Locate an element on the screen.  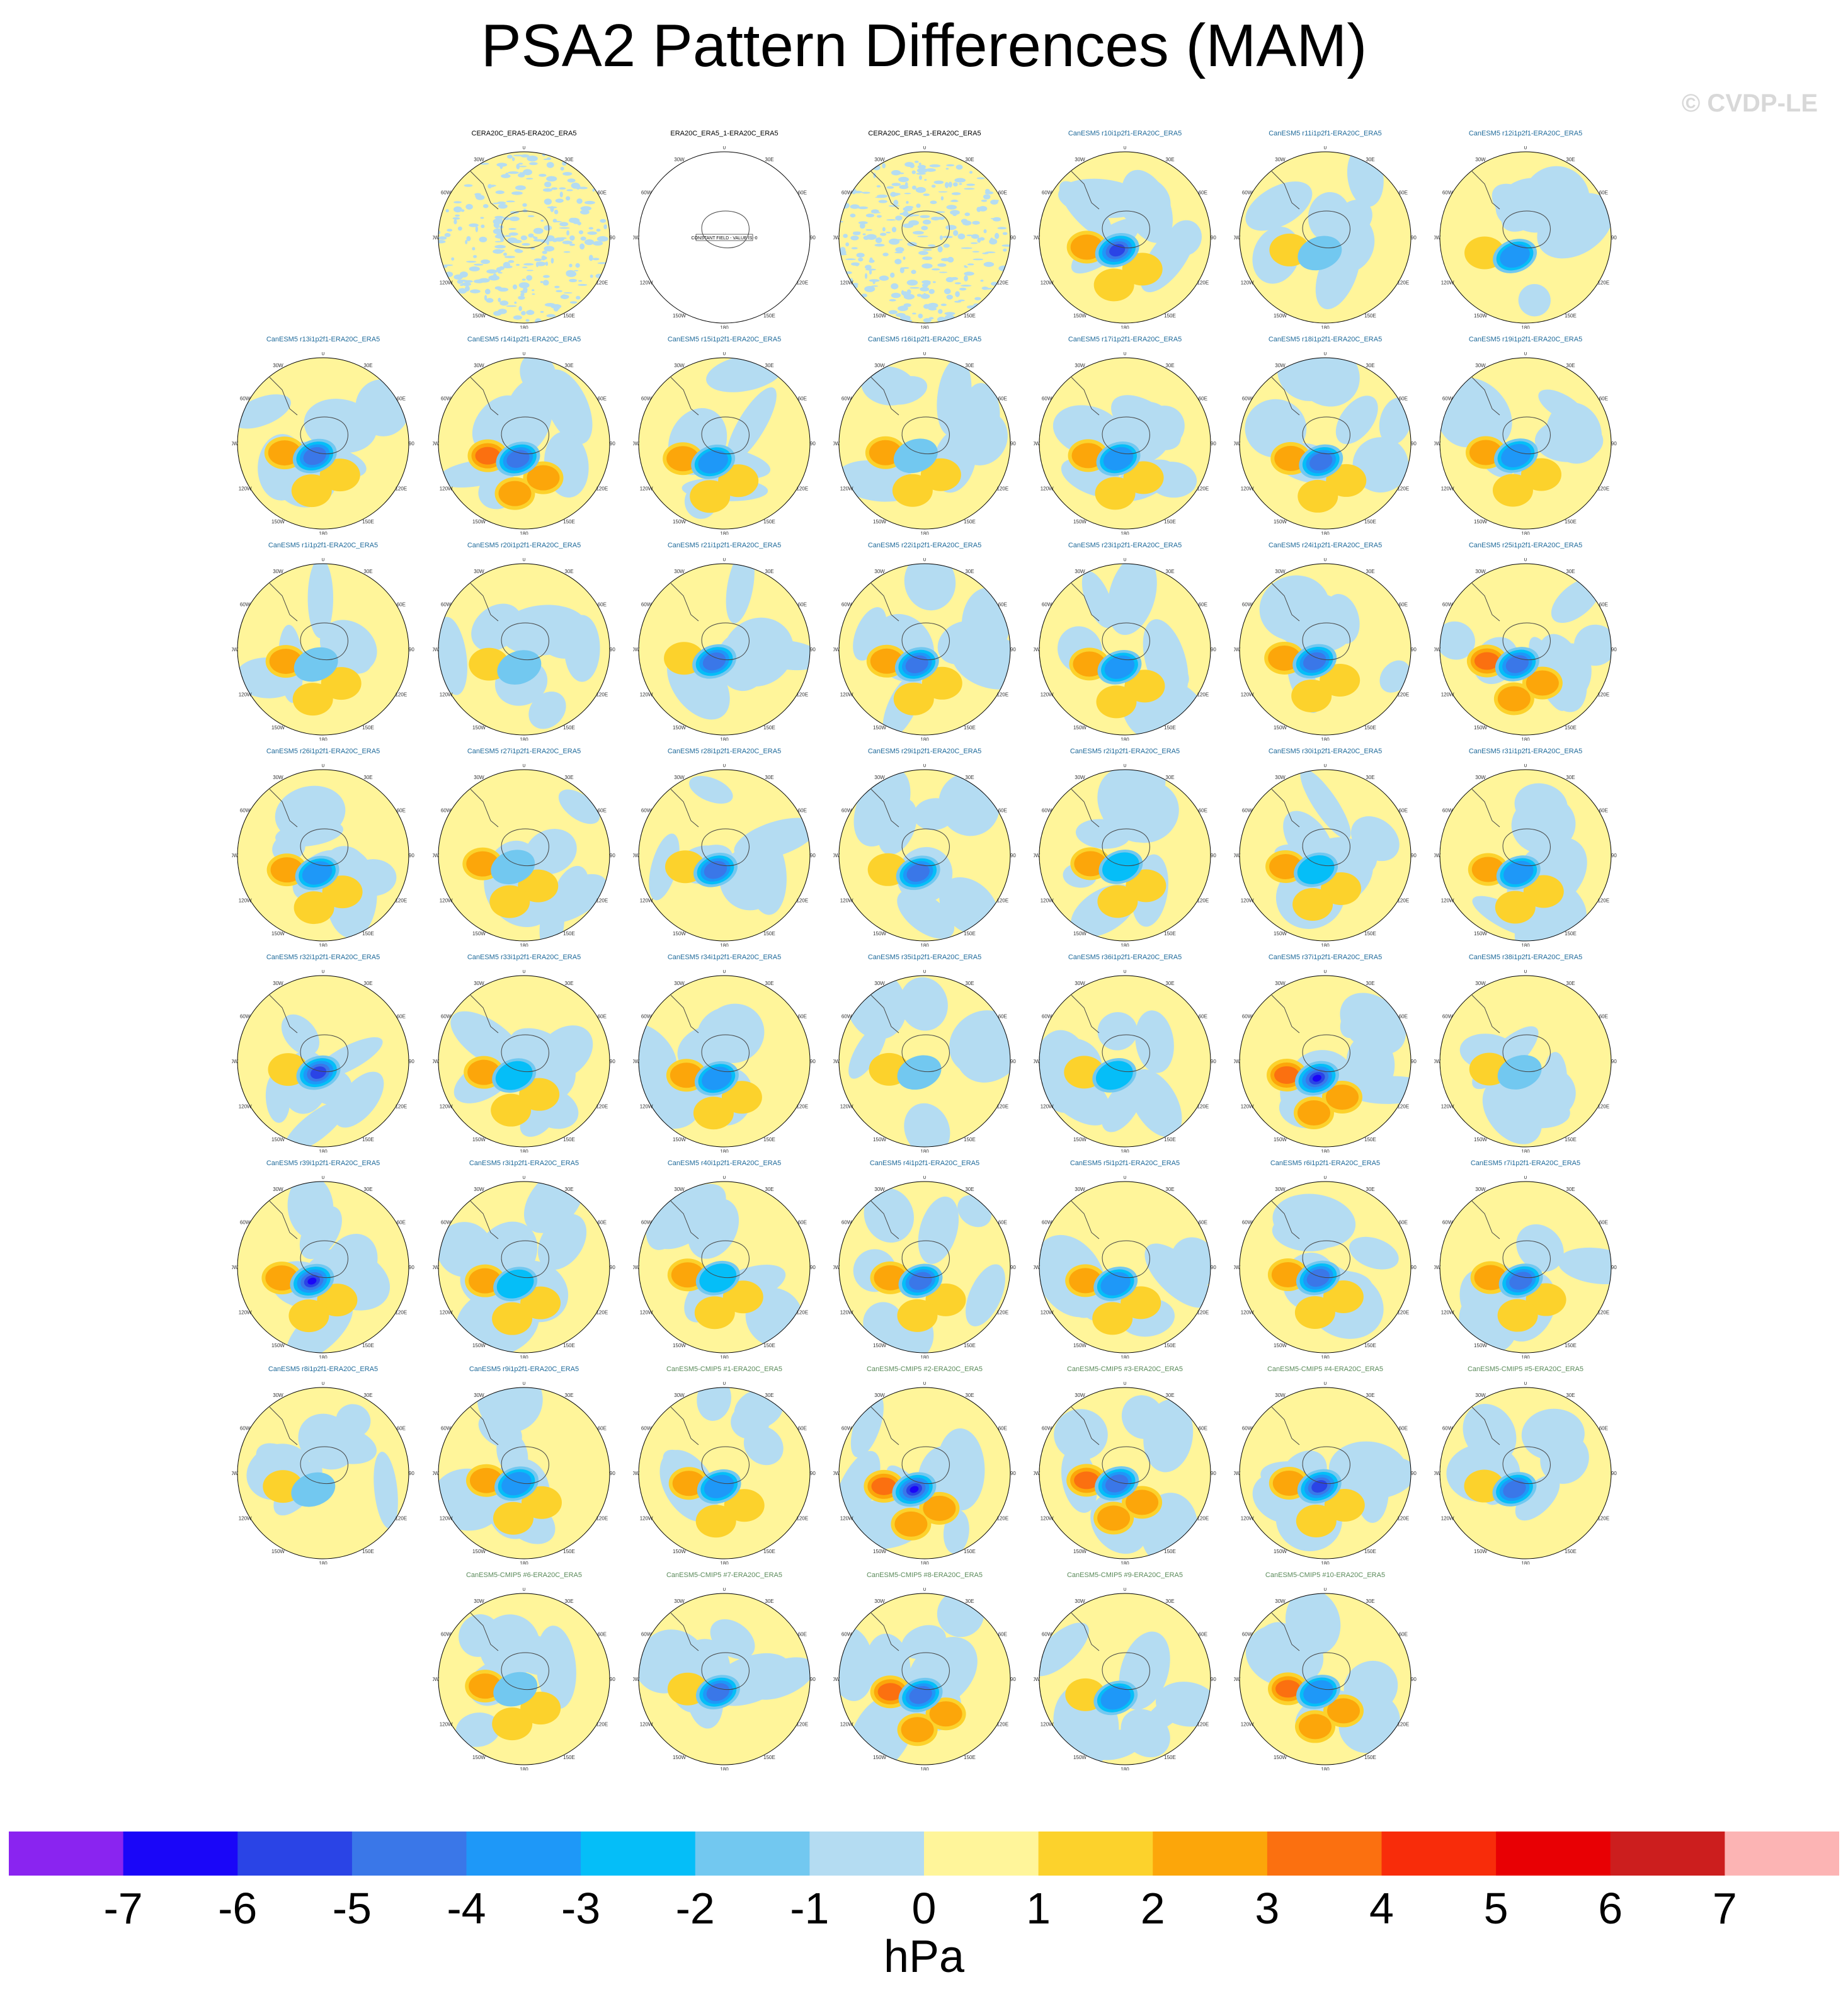
panel-title: CanESM5-CMIP5 #1-ERA20C_ERA5 is located at coordinates (724, 1369).